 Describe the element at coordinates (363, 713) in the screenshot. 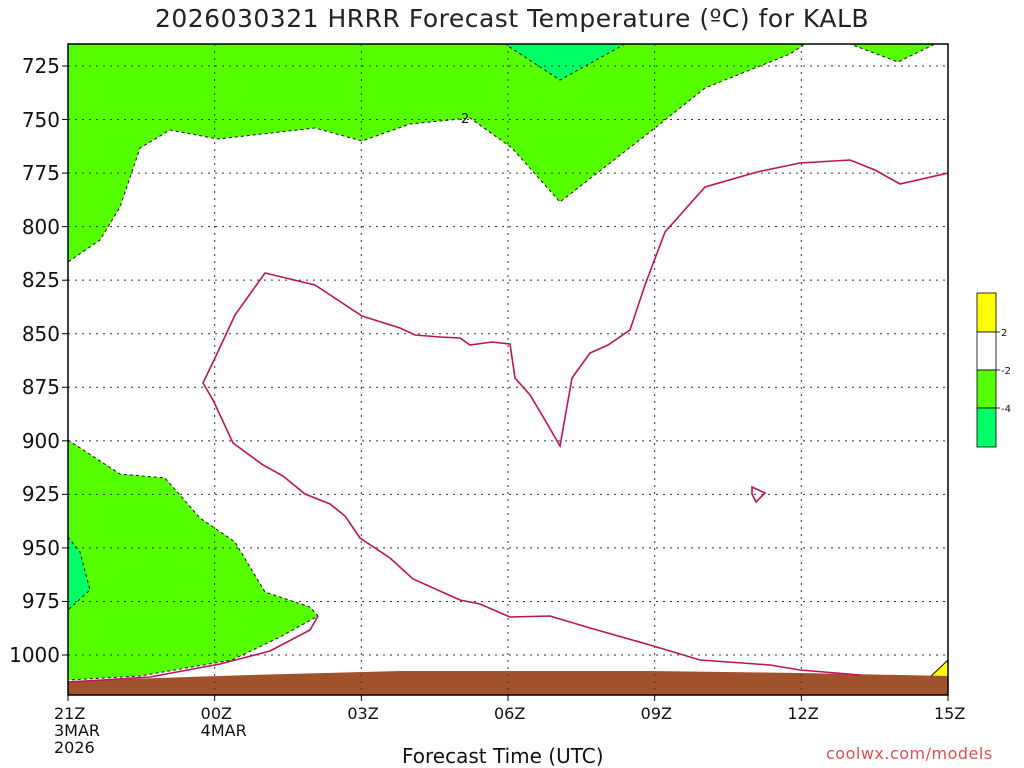

I see `x-tick-label: 03Z` at that location.